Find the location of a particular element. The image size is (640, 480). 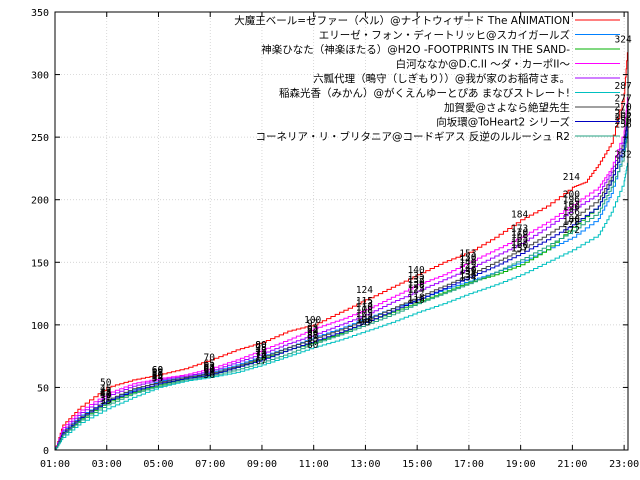

data-label: 160 is located at coordinates (519, 245).